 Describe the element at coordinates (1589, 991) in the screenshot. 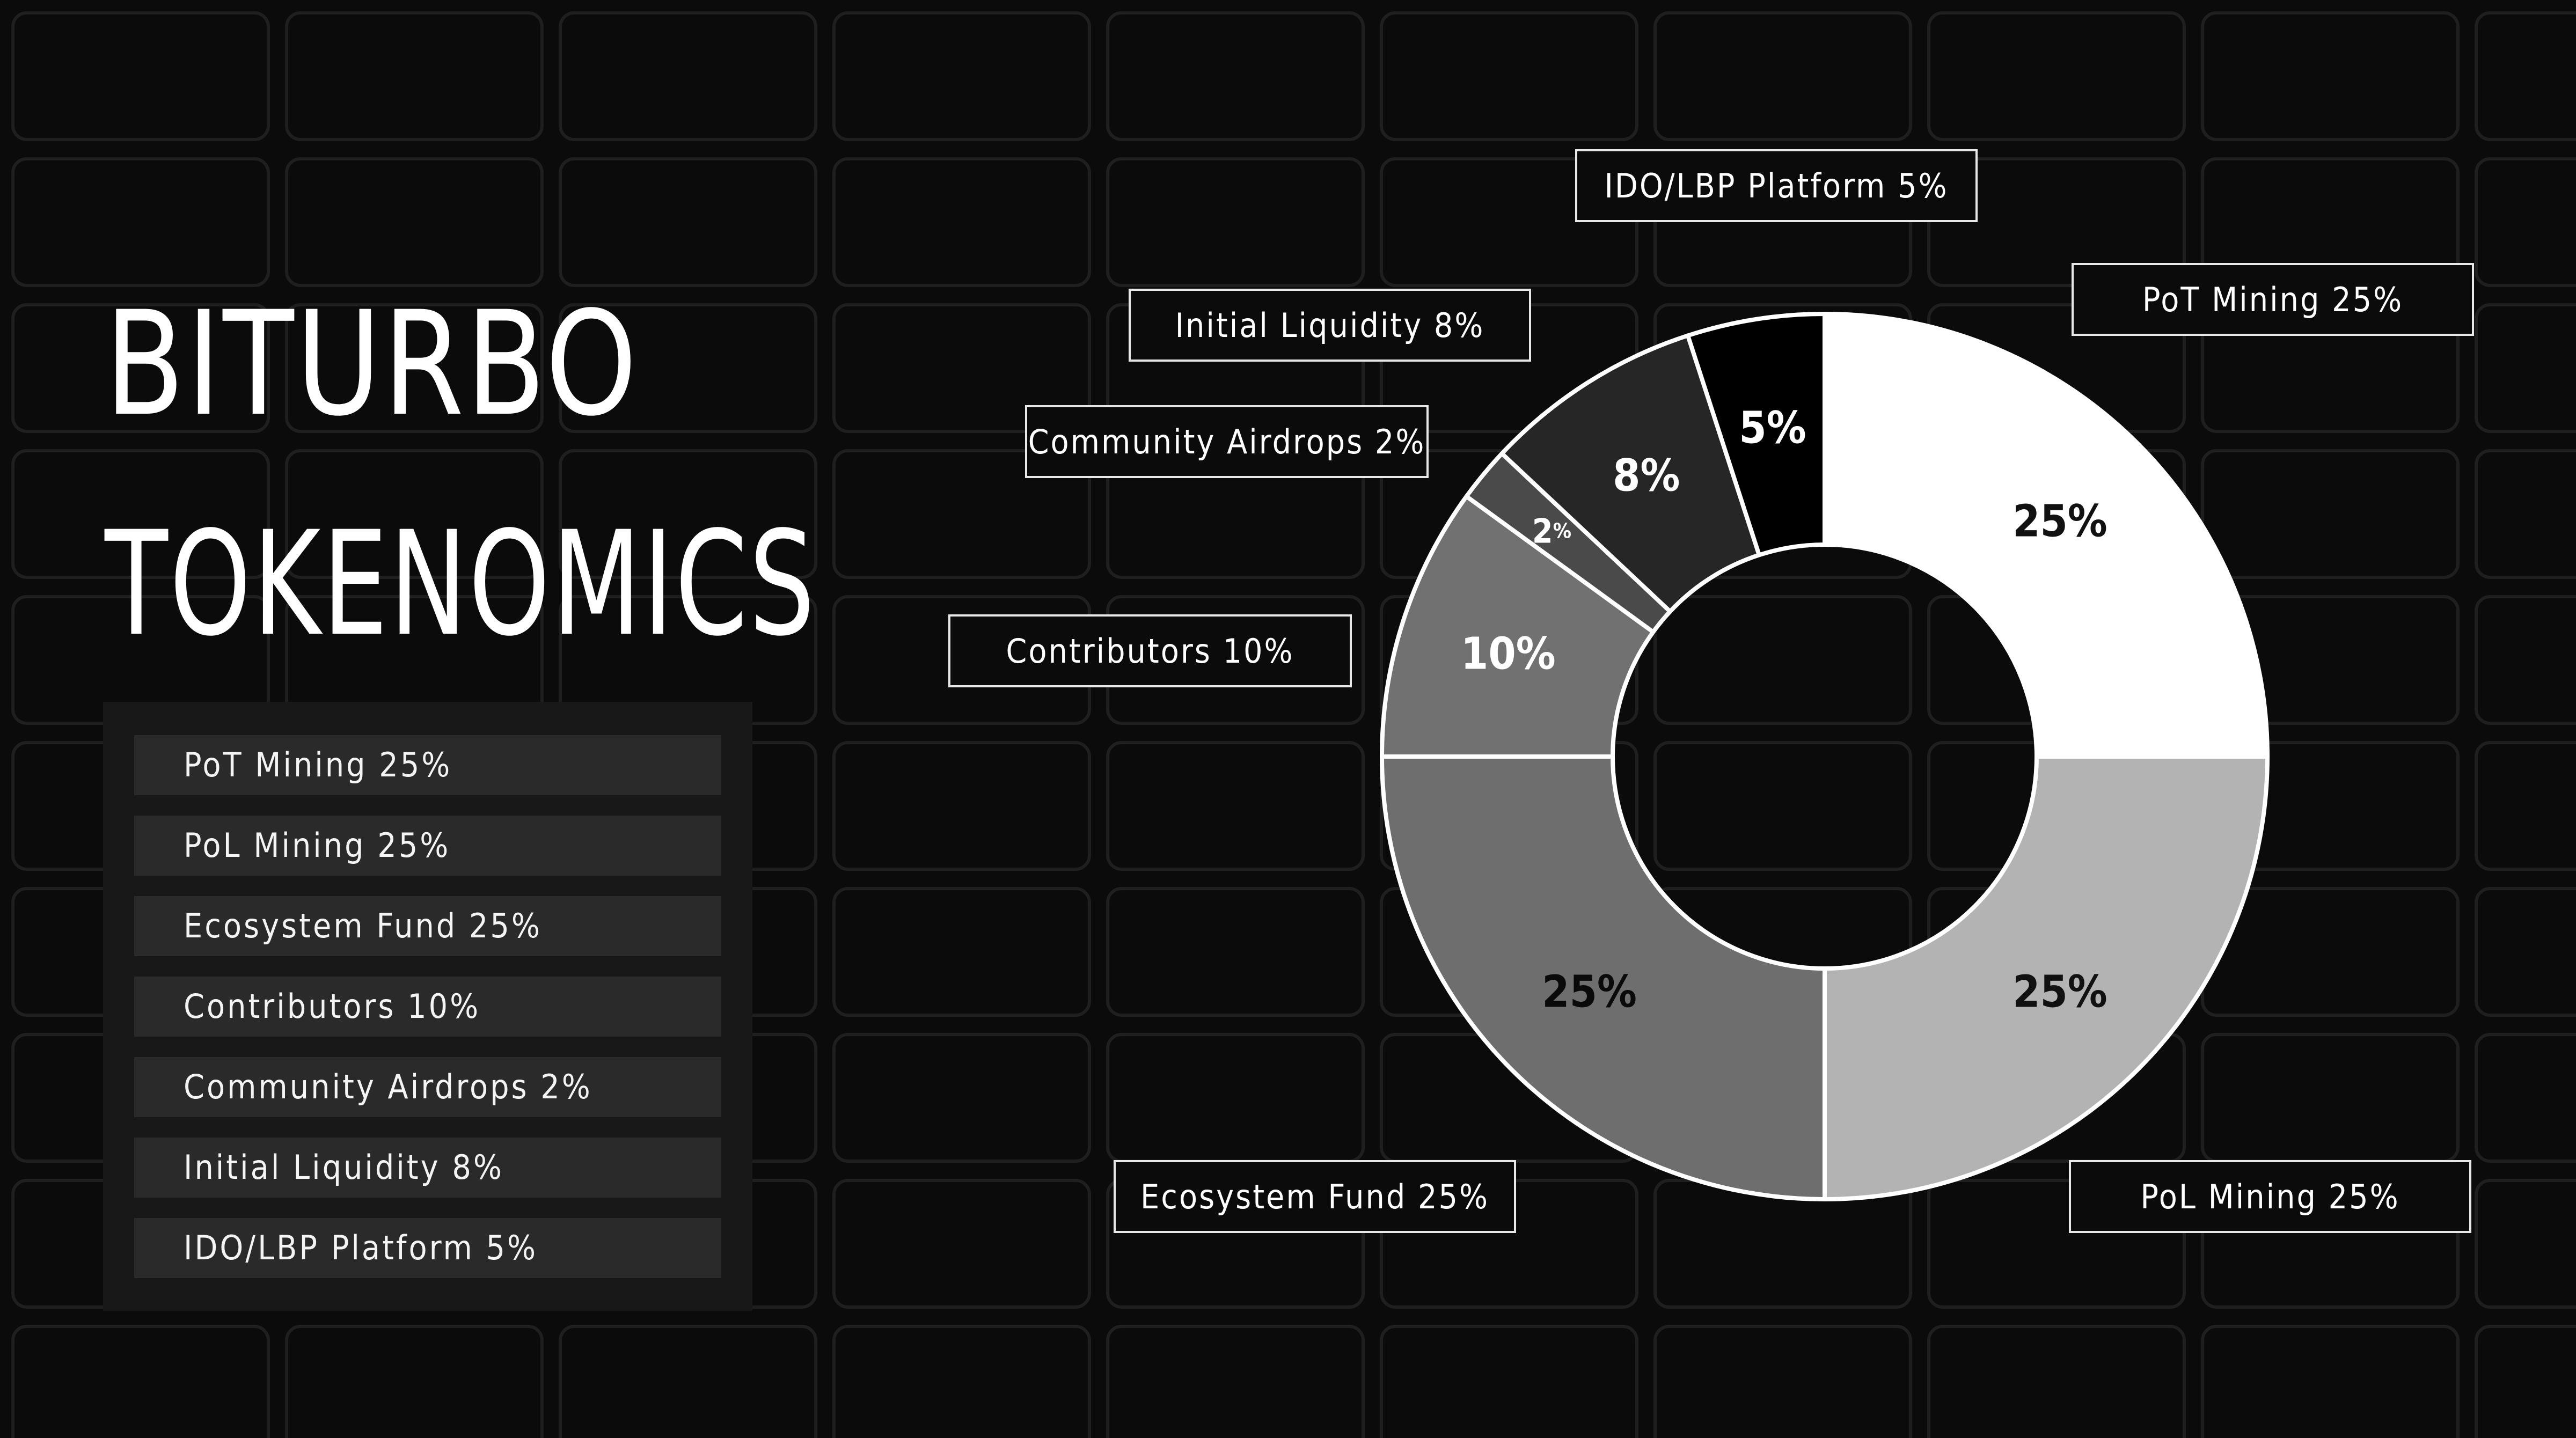

I see `data-label-ecosystem-fund: 25%` at that location.